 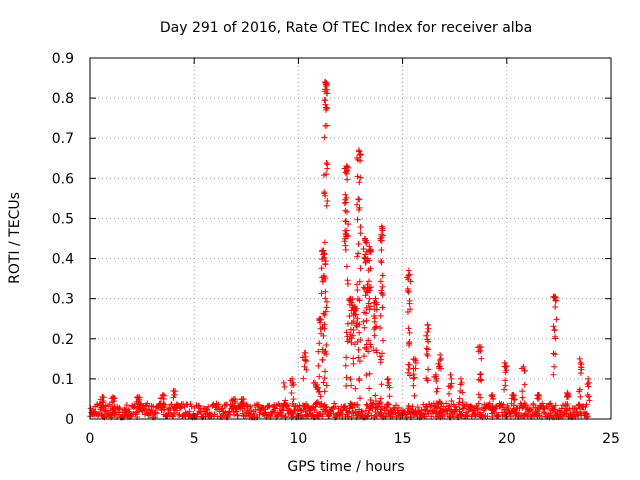 What do you see at coordinates (298, 439) in the screenshot?
I see `x-tick-label: 10` at bounding box center [298, 439].